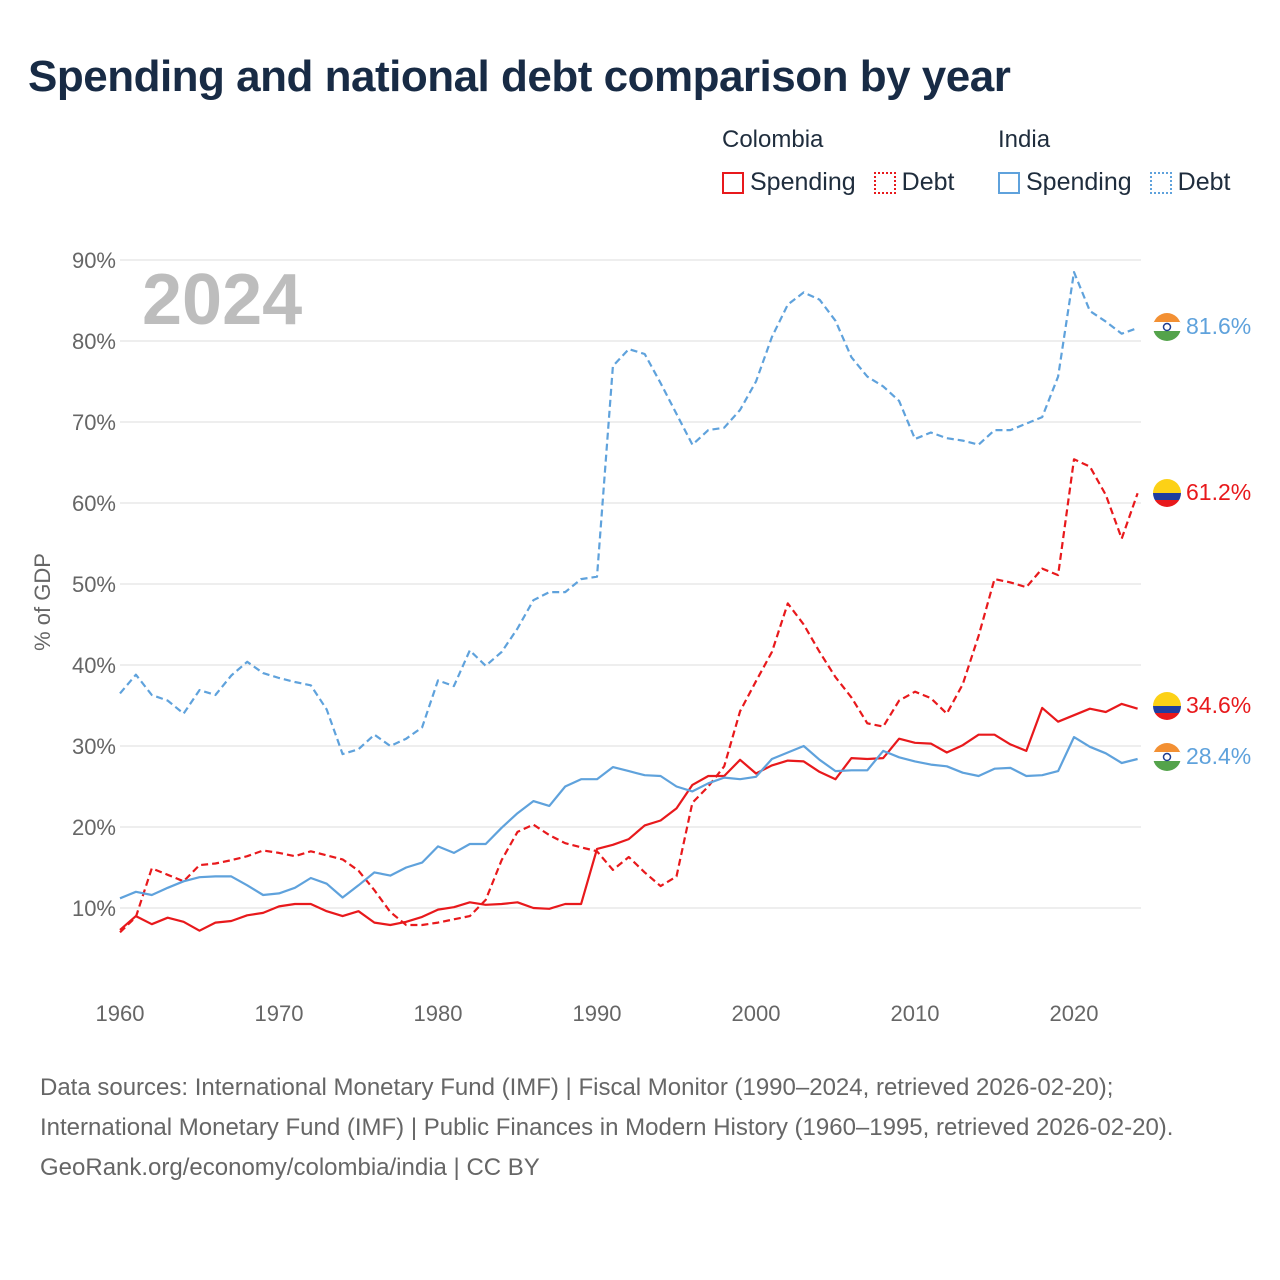 The image size is (1280, 1280). What do you see at coordinates (1218, 326) in the screenshot?
I see `end-label-india-debt: 81.6%` at bounding box center [1218, 326].